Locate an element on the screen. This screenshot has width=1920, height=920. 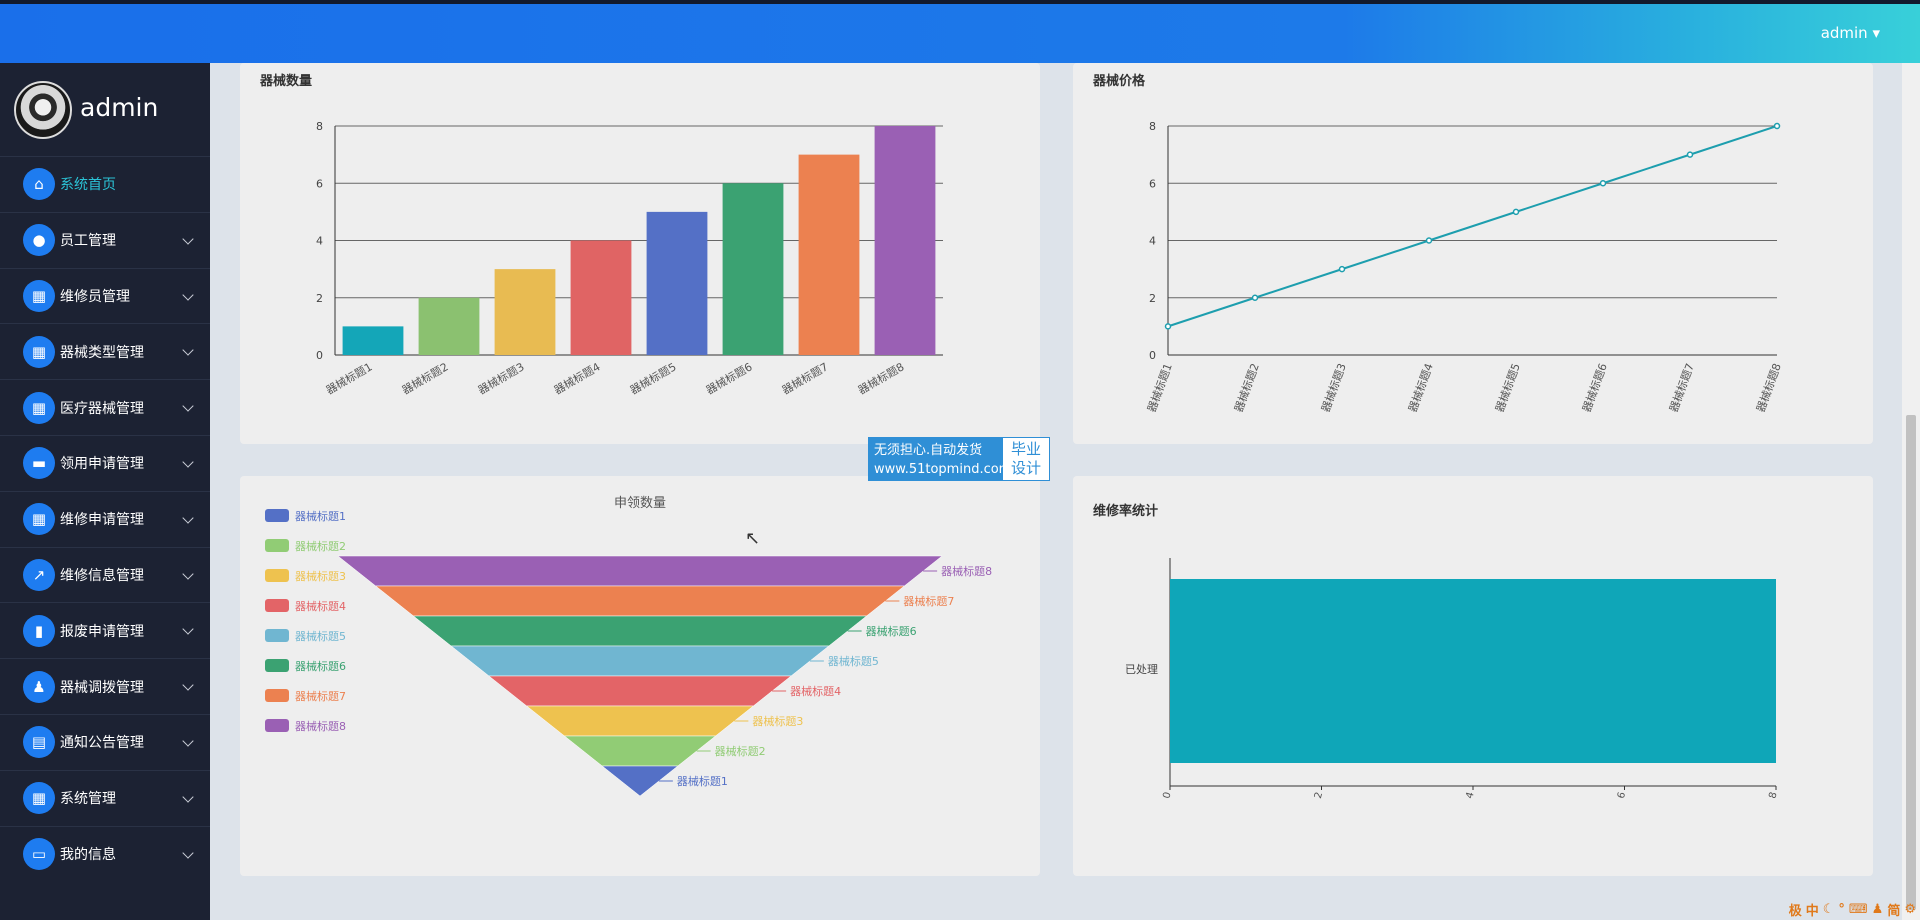
sidebar-item-label: 器械调拨管理 is located at coordinates (102, 687).